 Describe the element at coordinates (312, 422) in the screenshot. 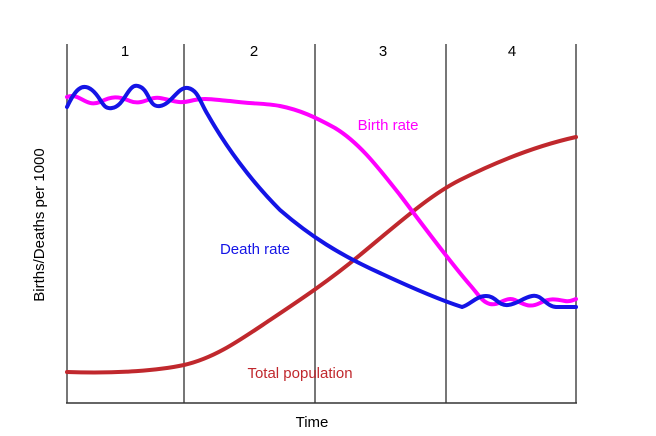

I see `x-axis-label: Time` at that location.